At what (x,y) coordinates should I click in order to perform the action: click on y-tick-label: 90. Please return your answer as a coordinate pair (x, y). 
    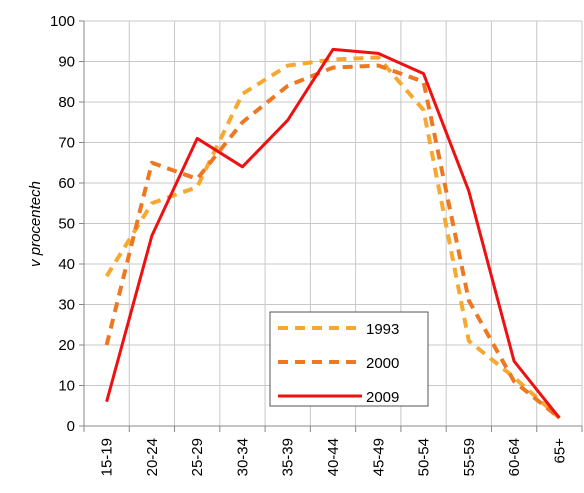
    Looking at the image, I should click on (66, 62).